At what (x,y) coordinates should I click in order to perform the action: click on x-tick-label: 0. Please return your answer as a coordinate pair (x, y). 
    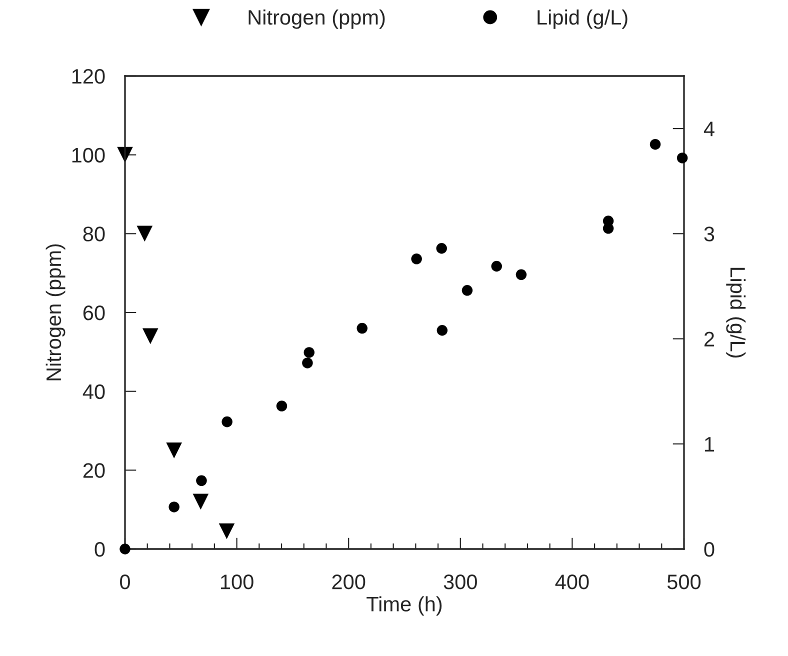
    Looking at the image, I should click on (125, 582).